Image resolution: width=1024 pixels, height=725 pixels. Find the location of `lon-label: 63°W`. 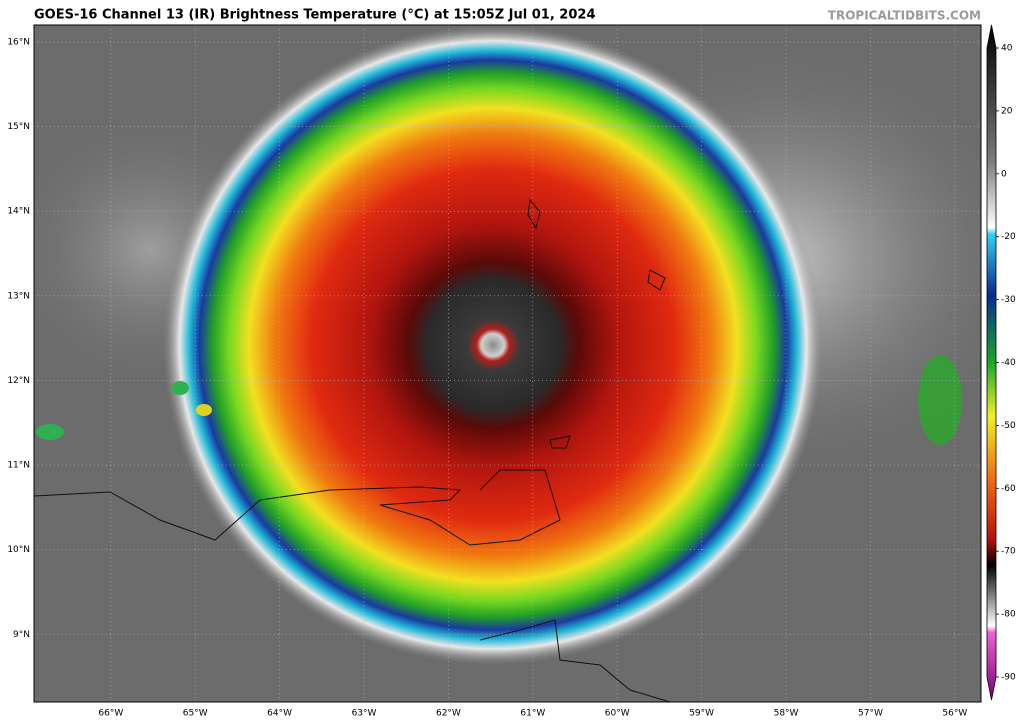

lon-label: 63°W is located at coordinates (364, 714).